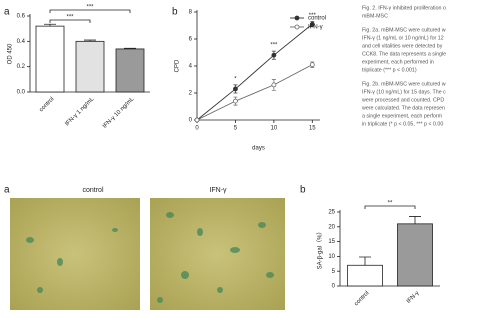 The width and height of the screenshot is (483, 318). Describe the element at coordinates (404, 8) in the screenshot. I see `caption-line: Fig. 2. IFN-γ inhibited proliferation o` at that location.